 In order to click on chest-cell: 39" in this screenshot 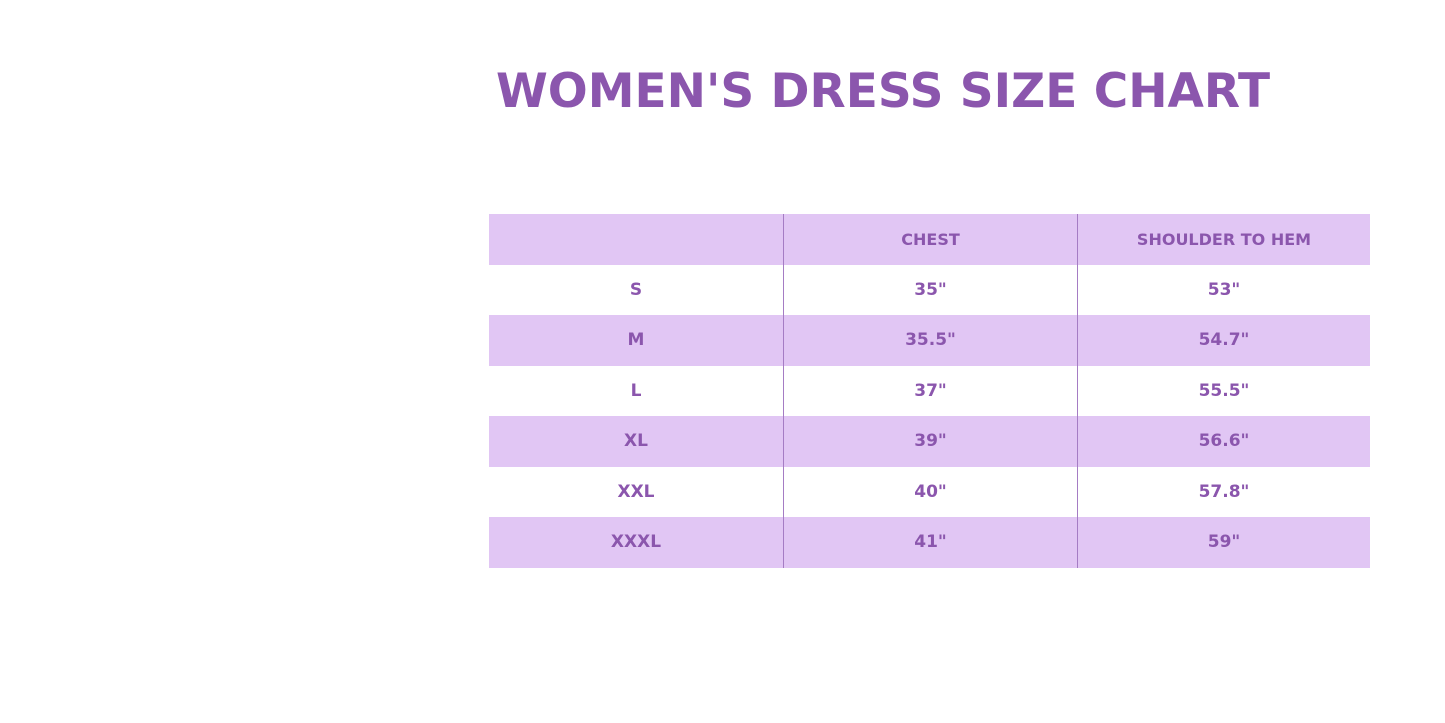, I will do `click(930, 441)`.